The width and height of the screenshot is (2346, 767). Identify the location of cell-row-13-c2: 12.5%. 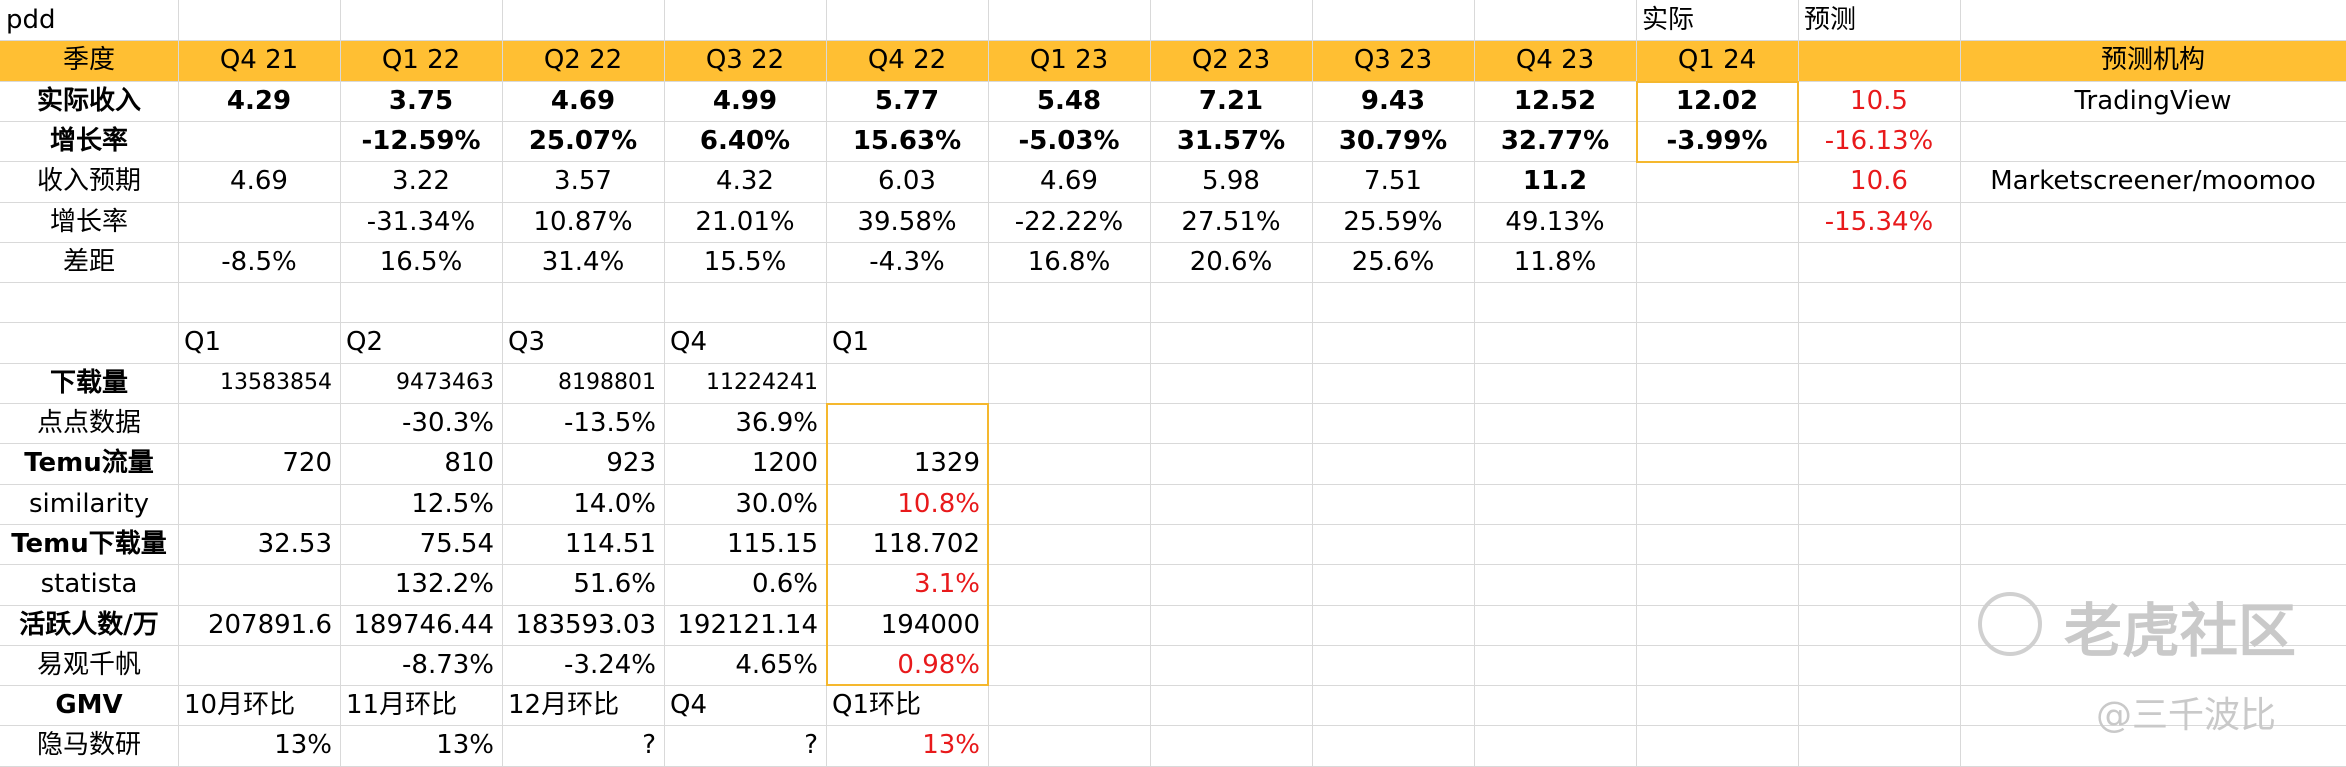
(452, 503).